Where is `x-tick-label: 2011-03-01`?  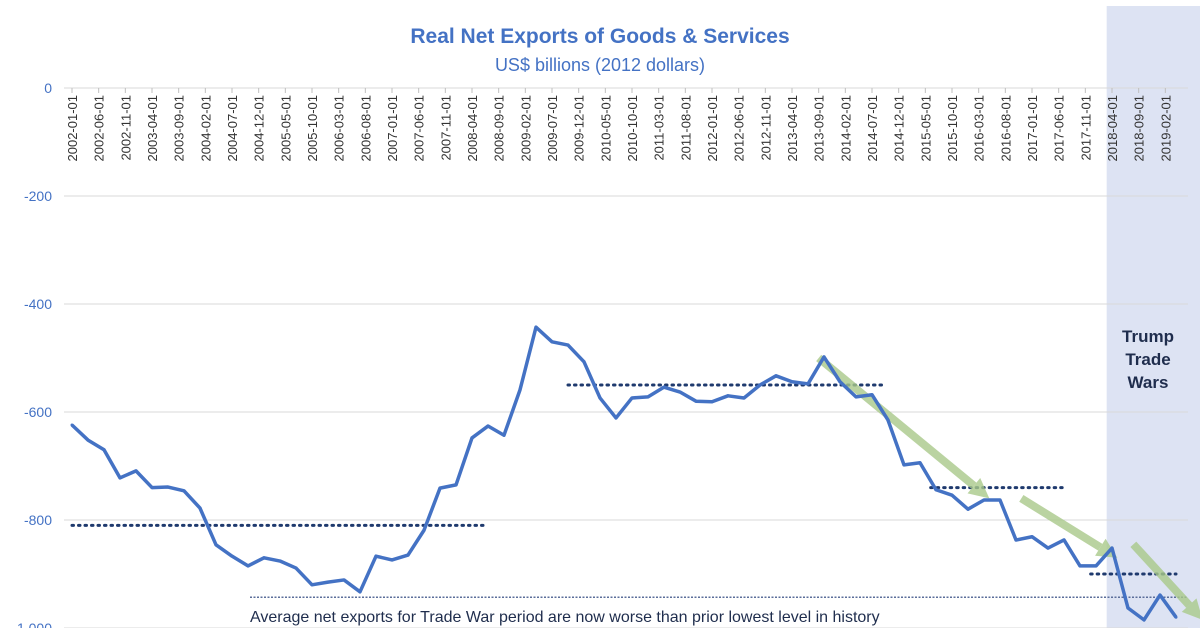 x-tick-label: 2011-03-01 is located at coordinates (659, 128).